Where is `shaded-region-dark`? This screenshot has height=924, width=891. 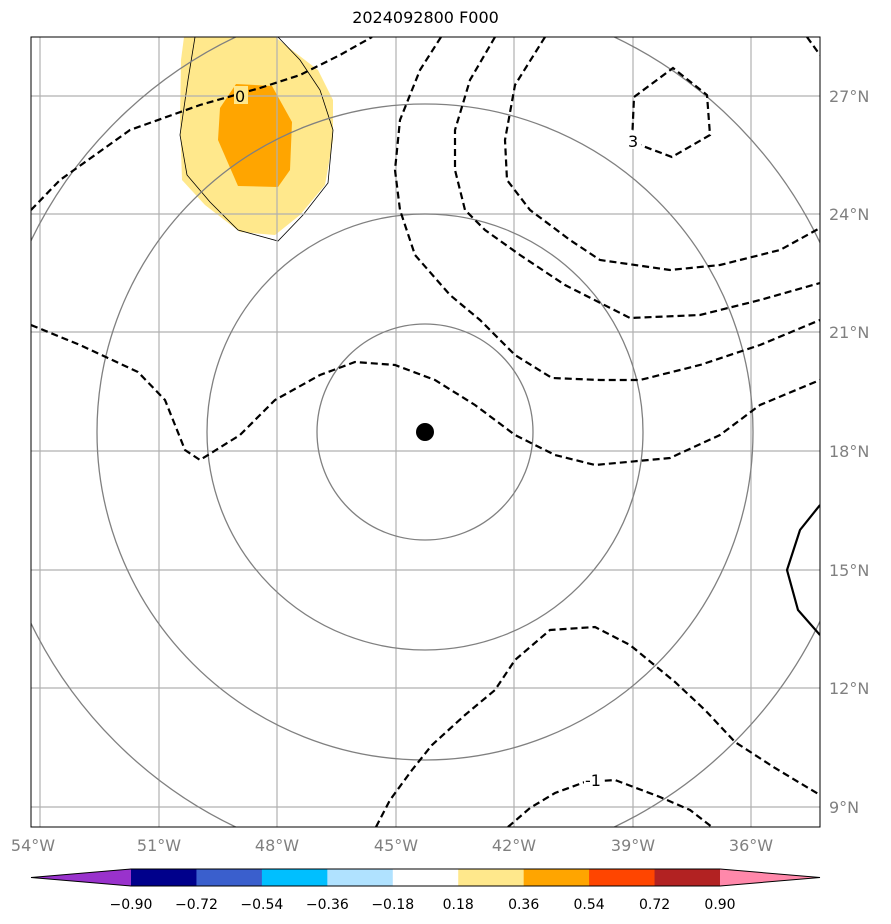
shaded-region-dark is located at coordinates (255, 135).